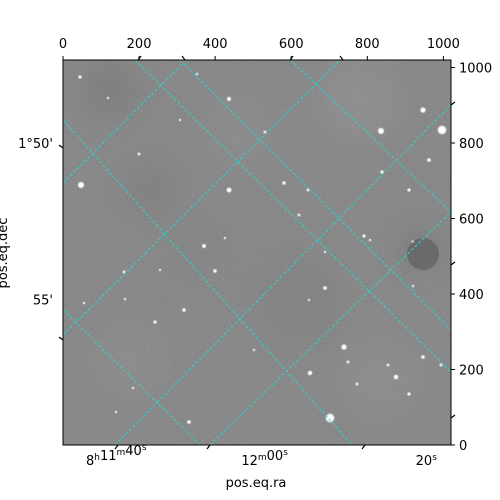 The image size is (500, 500). I want to click on top-tick-label: 200, so click(139, 44).